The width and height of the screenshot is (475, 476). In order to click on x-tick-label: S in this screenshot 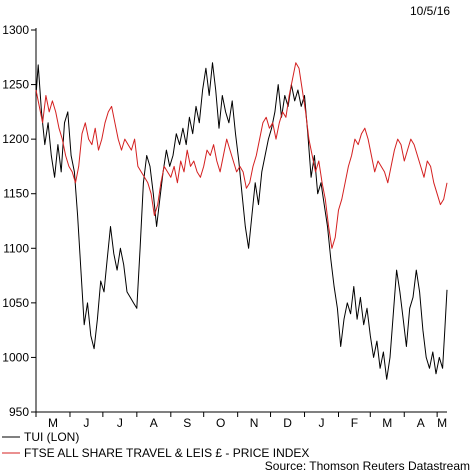, I will do `click(187, 423)`.